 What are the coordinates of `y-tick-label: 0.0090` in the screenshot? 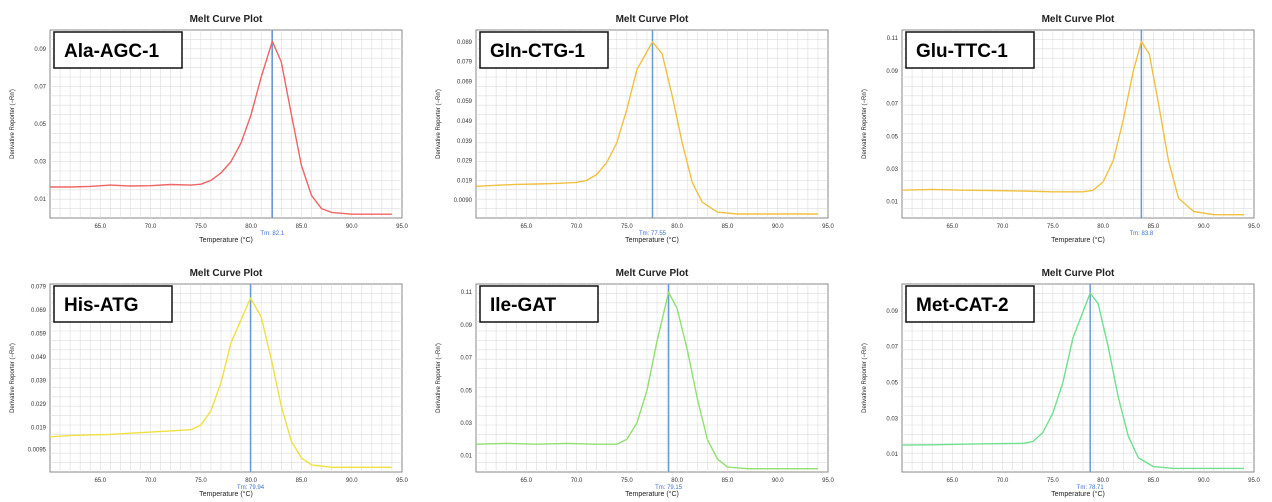 It's located at (463, 201).